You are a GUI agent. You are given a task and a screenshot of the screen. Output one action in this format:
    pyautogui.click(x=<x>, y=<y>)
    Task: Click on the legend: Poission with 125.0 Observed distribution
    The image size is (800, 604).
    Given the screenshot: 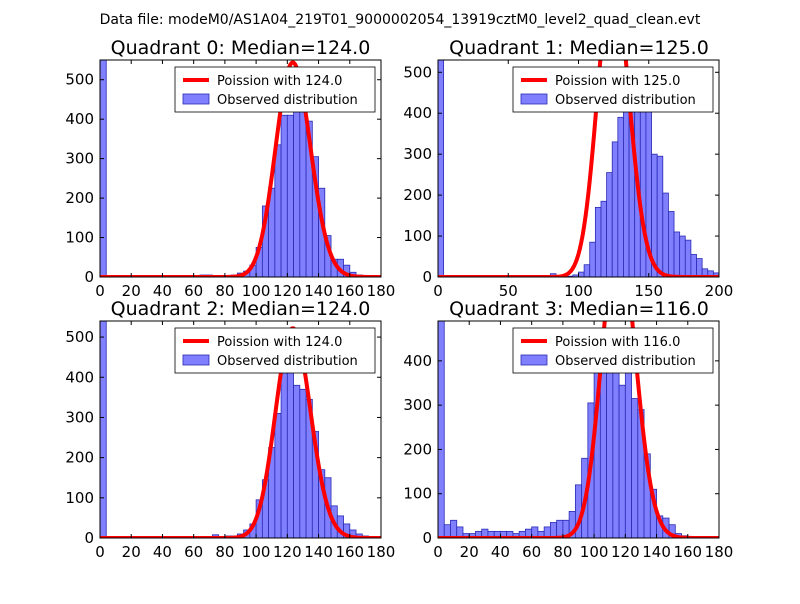 What is the action you would take?
    pyautogui.click(x=613, y=89)
    